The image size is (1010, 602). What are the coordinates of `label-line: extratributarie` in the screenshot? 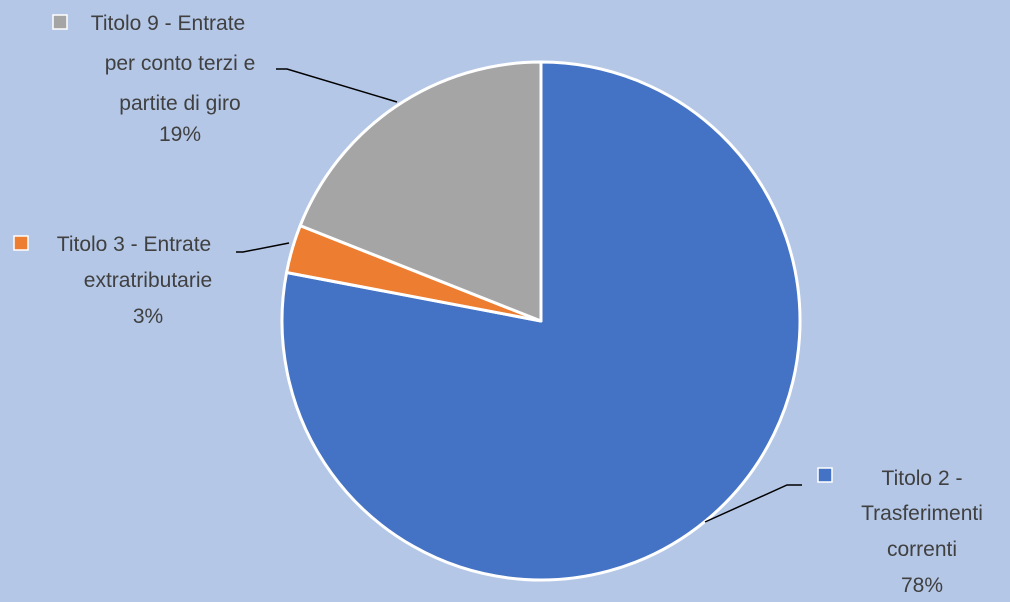 It's located at (148, 280).